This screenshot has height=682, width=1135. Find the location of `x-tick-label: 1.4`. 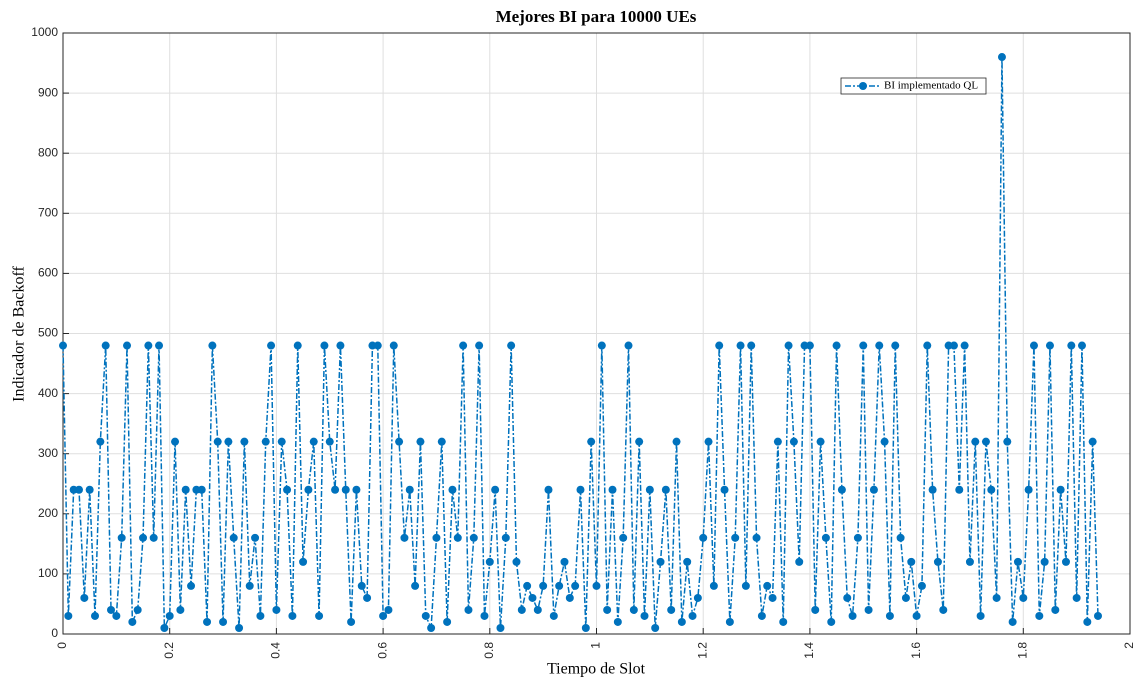

x-tick-label: 1.4 is located at coordinates (809, 650).